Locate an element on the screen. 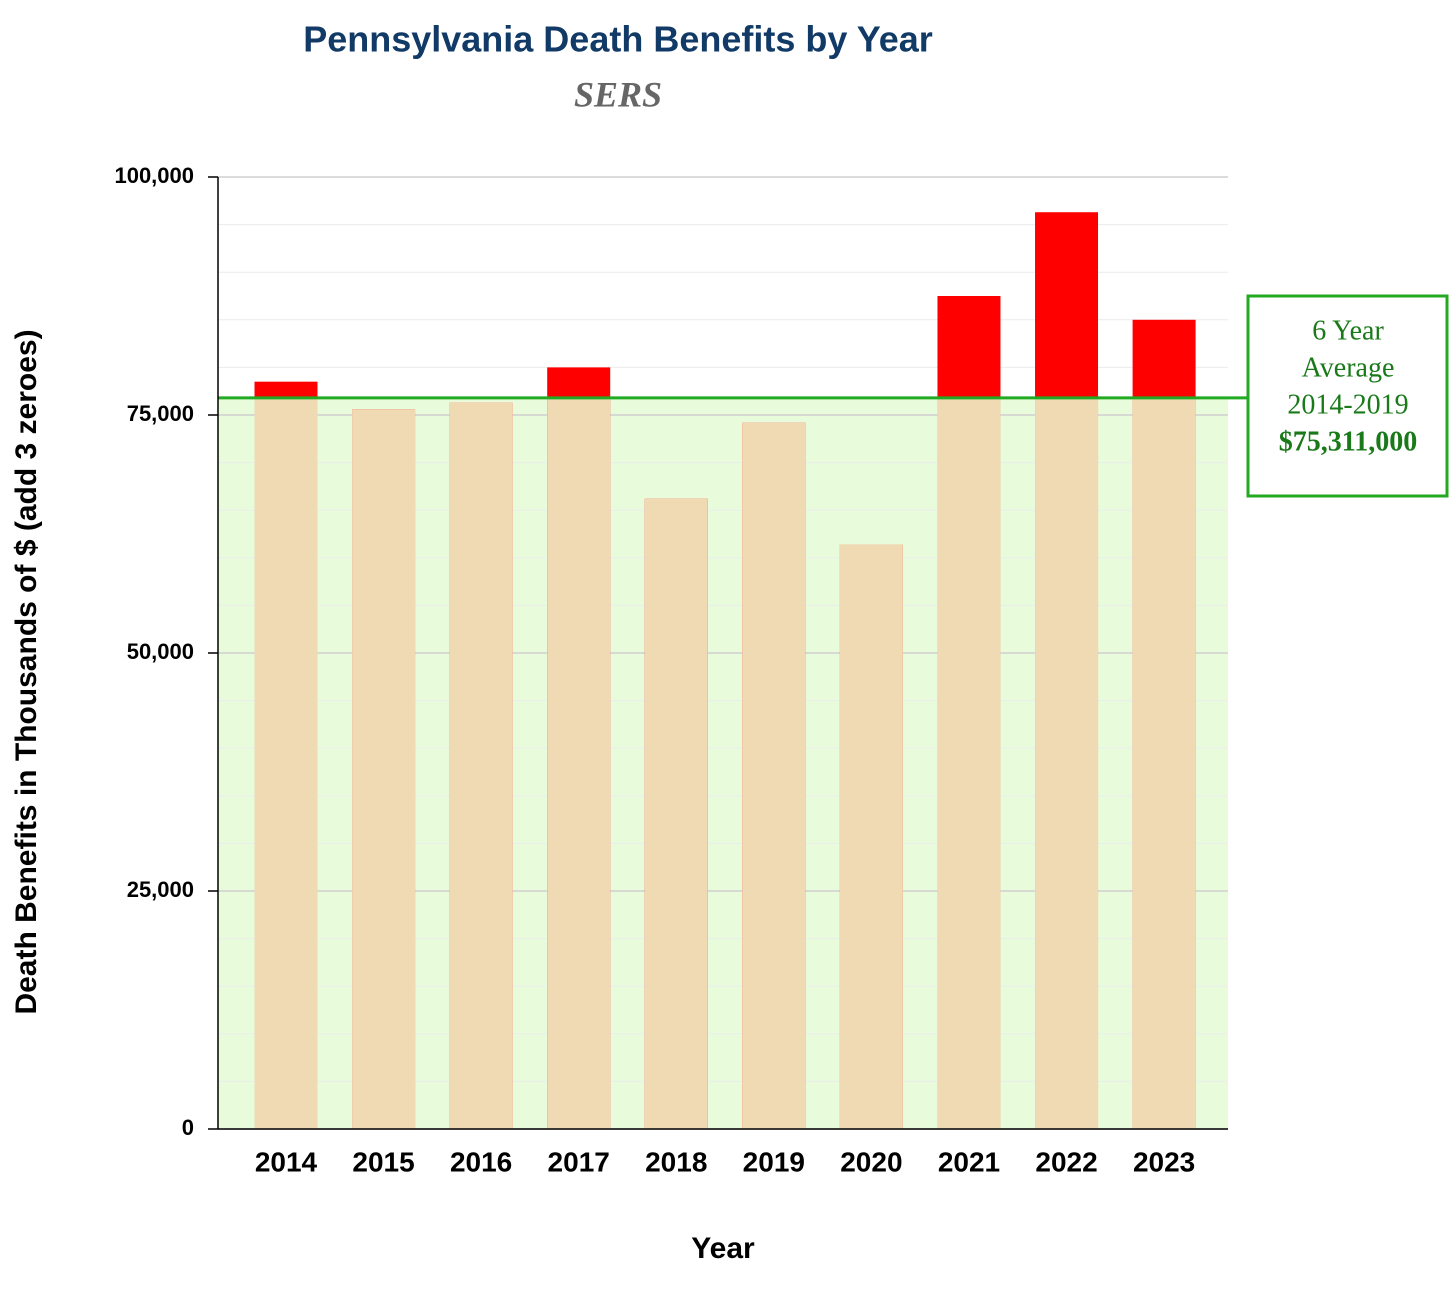 The height and width of the screenshot is (1293, 1456). annotation-text: 2014-2019 is located at coordinates (1347, 404).